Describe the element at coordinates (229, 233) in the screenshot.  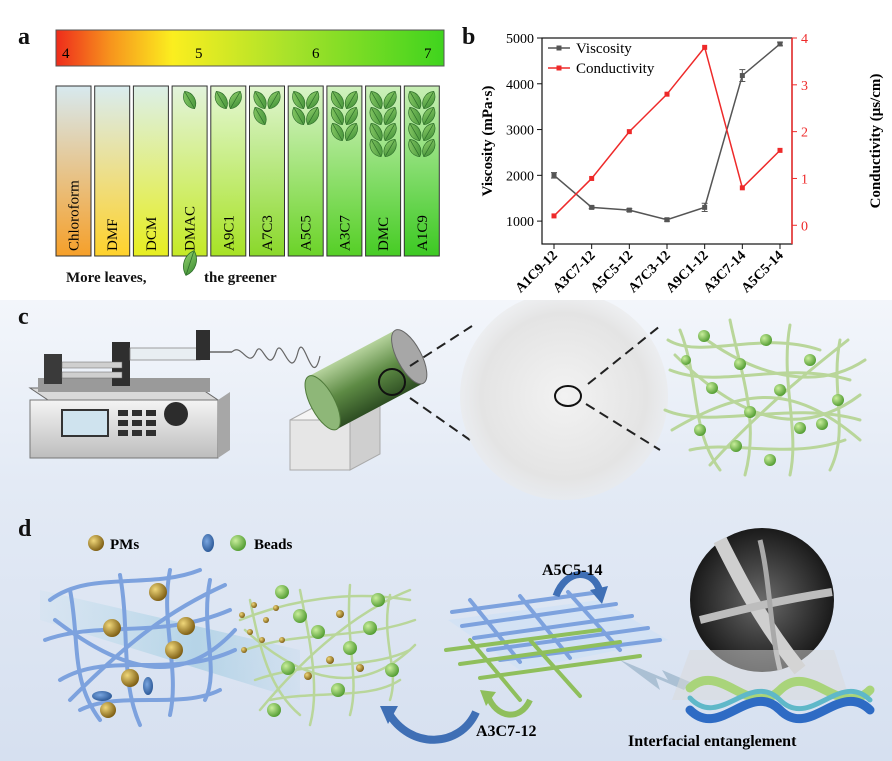
I see `solvent-label: A9C1` at that location.